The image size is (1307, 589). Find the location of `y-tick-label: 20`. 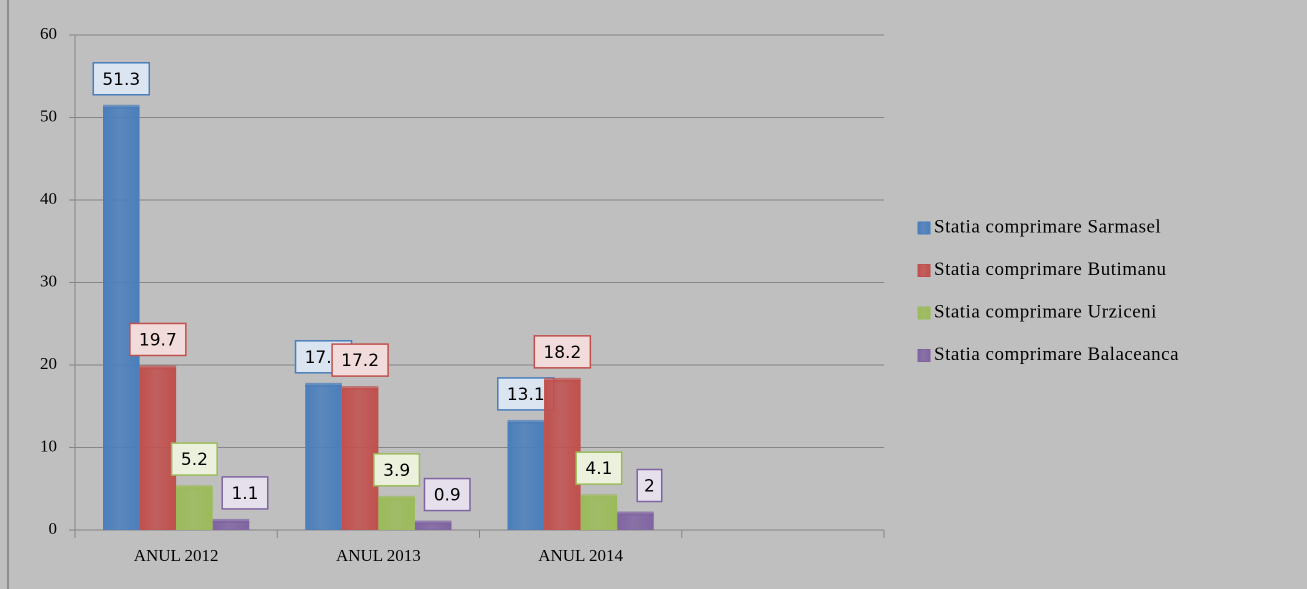

y-tick-label: 20 is located at coordinates (48, 363).